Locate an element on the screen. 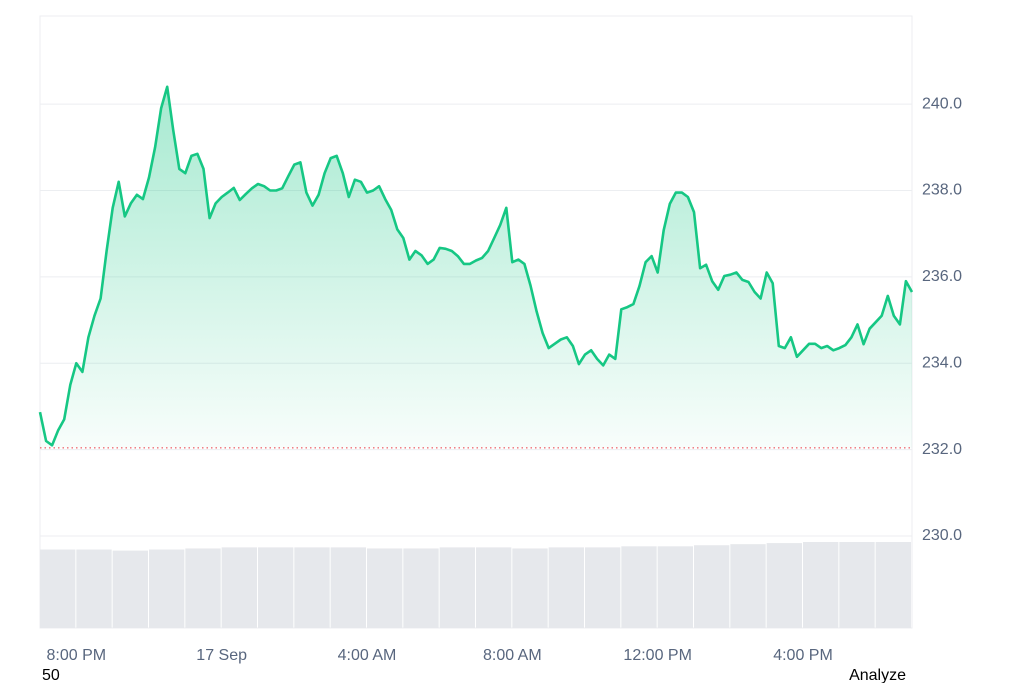 The height and width of the screenshot is (688, 1024). x-tick-label: 8:00 PM is located at coordinates (77, 655).